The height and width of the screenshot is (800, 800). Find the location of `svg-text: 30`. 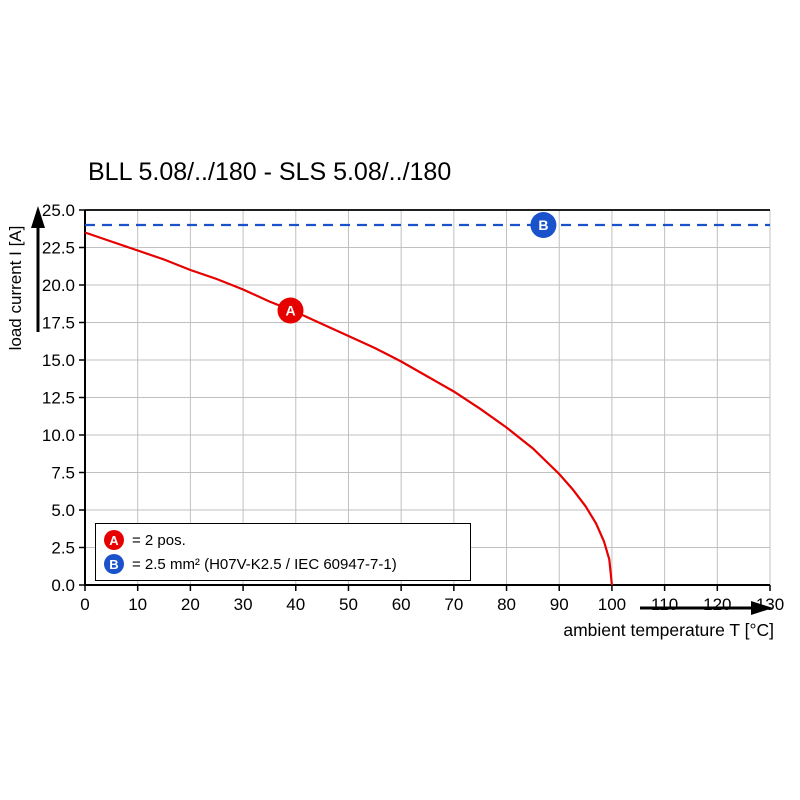

svg-text: 30 is located at coordinates (243, 604).